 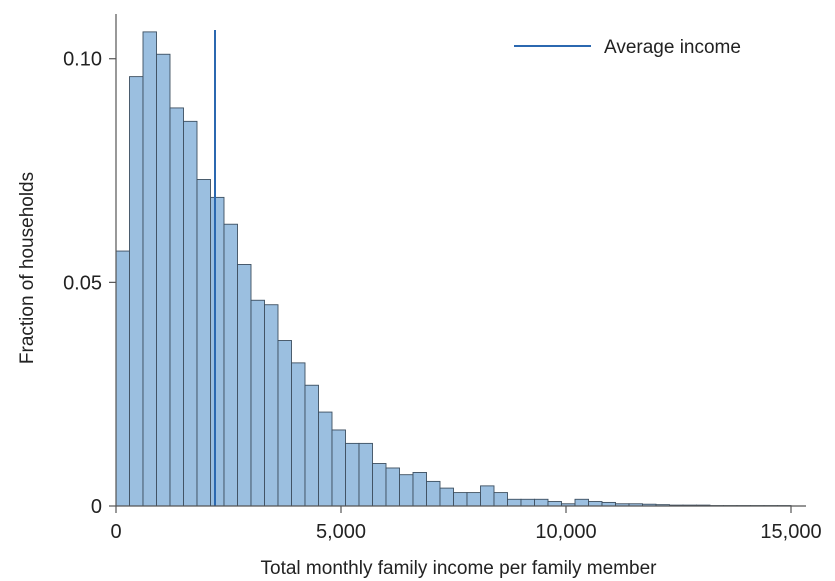 What do you see at coordinates (115, 532) in the screenshot?
I see `x-tick-label: 0` at bounding box center [115, 532].